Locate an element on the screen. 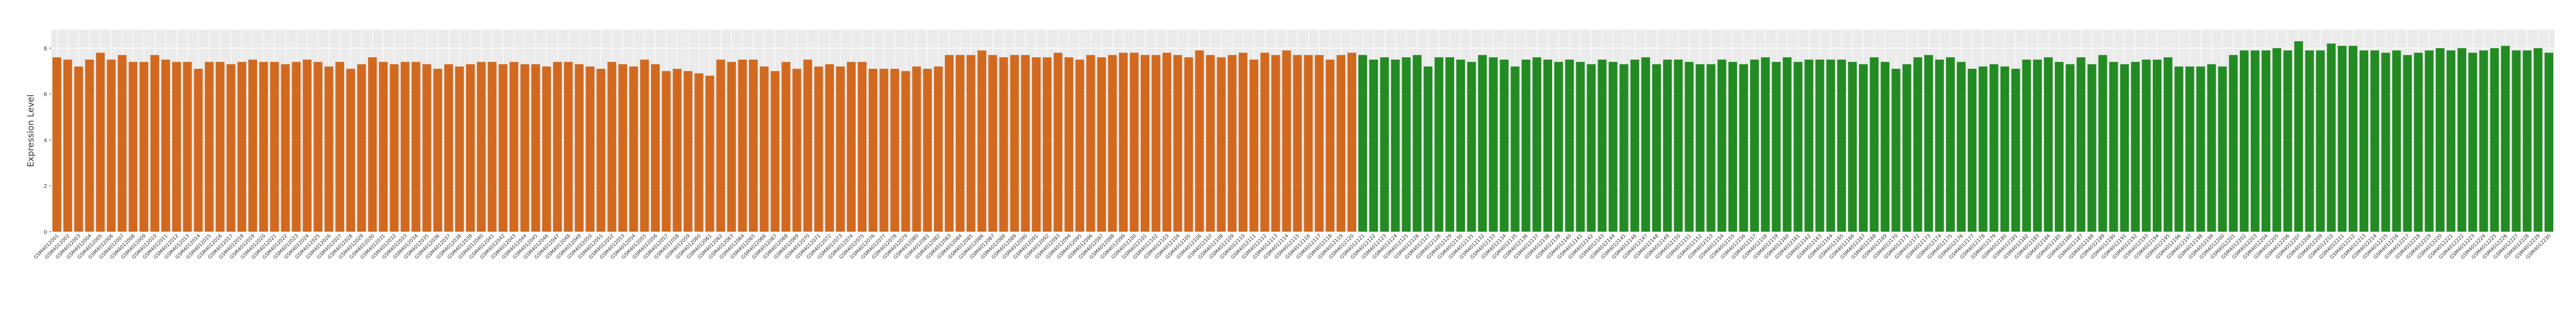  y-tick-label: 8 is located at coordinates (45, 49).